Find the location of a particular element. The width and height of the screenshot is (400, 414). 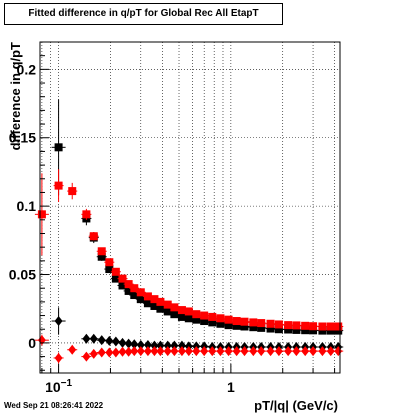

x-axis-label: pT/|q| (GeV/c) is located at coordinates (296, 405).